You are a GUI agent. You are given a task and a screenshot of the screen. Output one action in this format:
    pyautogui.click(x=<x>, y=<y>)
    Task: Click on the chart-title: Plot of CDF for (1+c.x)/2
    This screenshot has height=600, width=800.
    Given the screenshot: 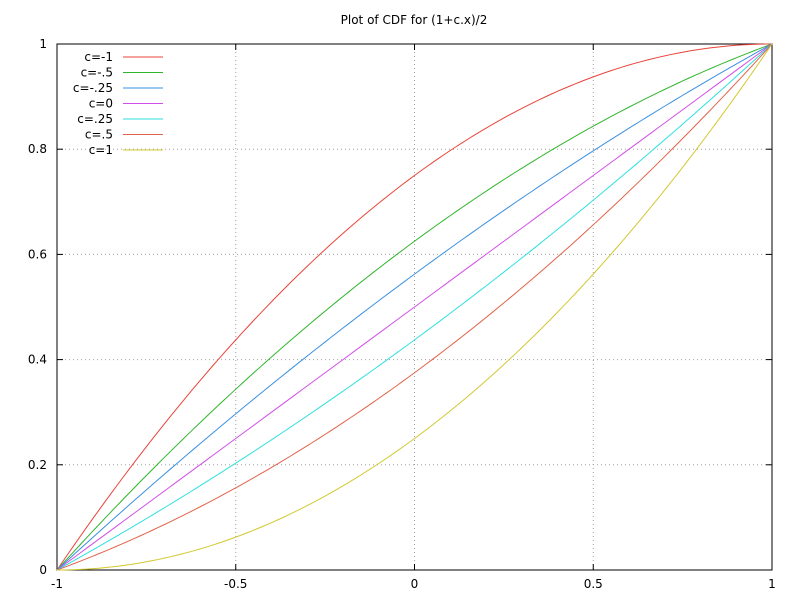 What is the action you would take?
    pyautogui.click(x=414, y=20)
    